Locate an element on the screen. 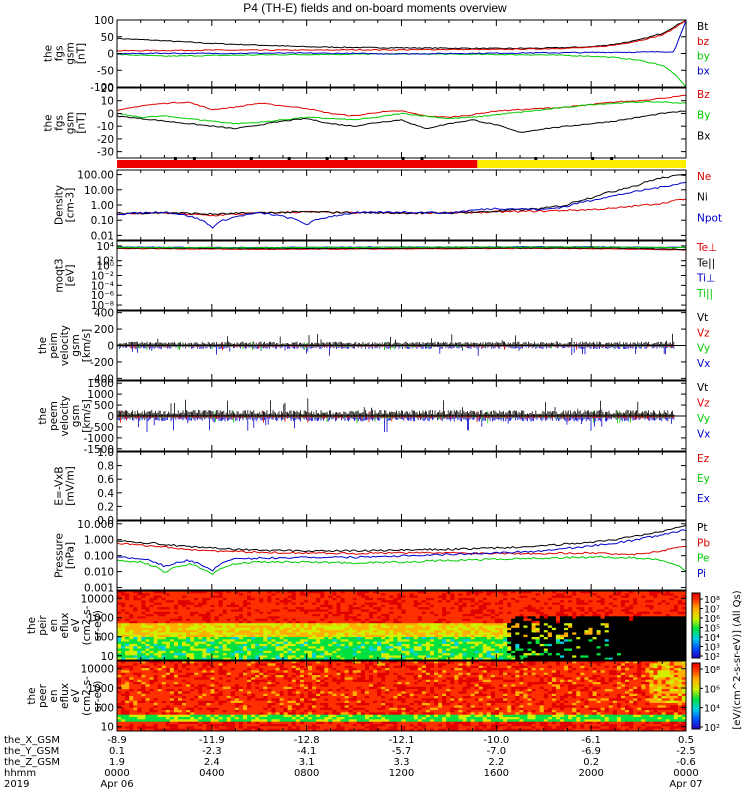 The image size is (750, 800). temperature-ylabel: [eV] is located at coordinates (71, 276).